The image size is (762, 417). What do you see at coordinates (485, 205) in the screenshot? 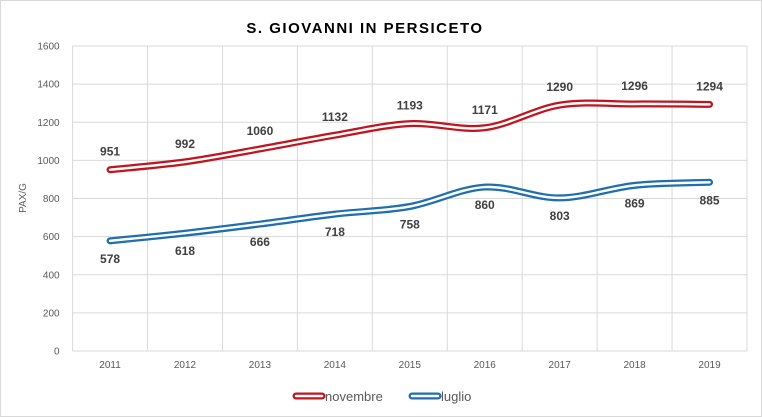
I see `data-label: 860` at bounding box center [485, 205].